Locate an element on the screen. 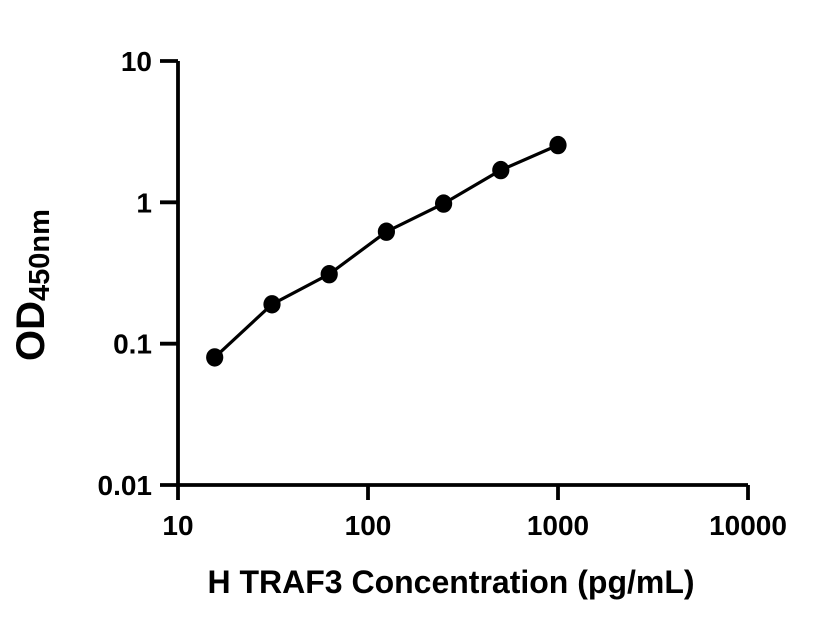  x-tick-label: 10000 is located at coordinates (748, 525).